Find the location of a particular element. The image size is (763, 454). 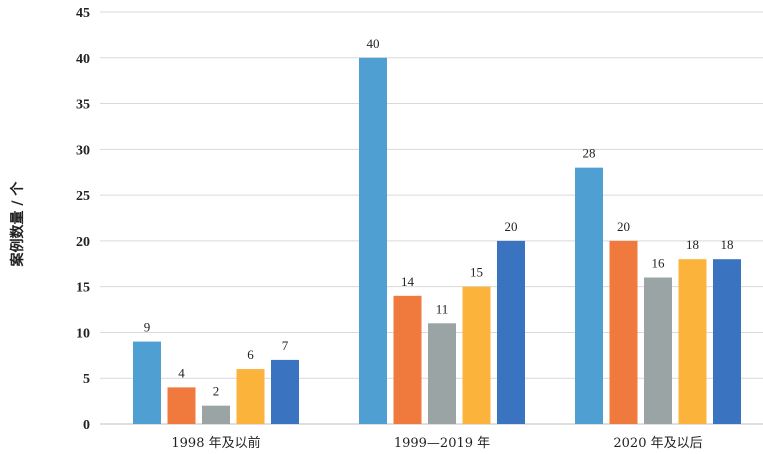

y-tick-label: 15 is located at coordinates (83, 288).